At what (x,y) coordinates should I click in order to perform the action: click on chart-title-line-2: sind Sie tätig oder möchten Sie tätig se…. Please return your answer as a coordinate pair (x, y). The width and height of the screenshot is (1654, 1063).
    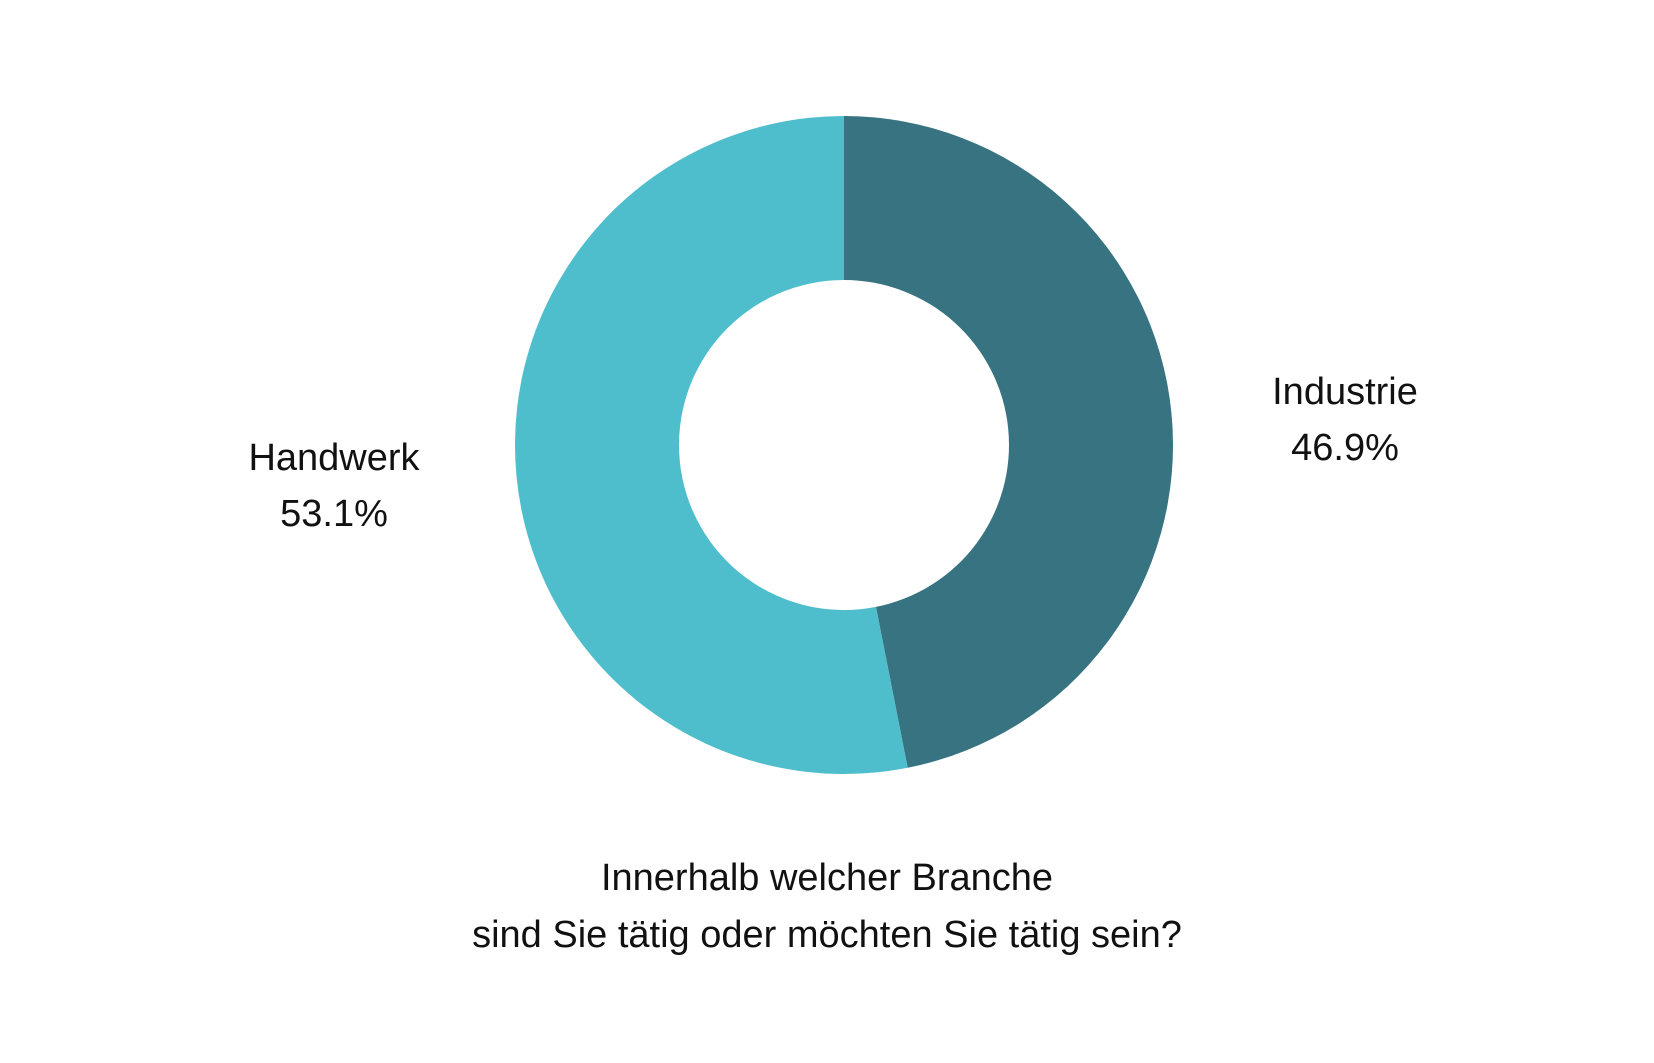
    Looking at the image, I should click on (827, 935).